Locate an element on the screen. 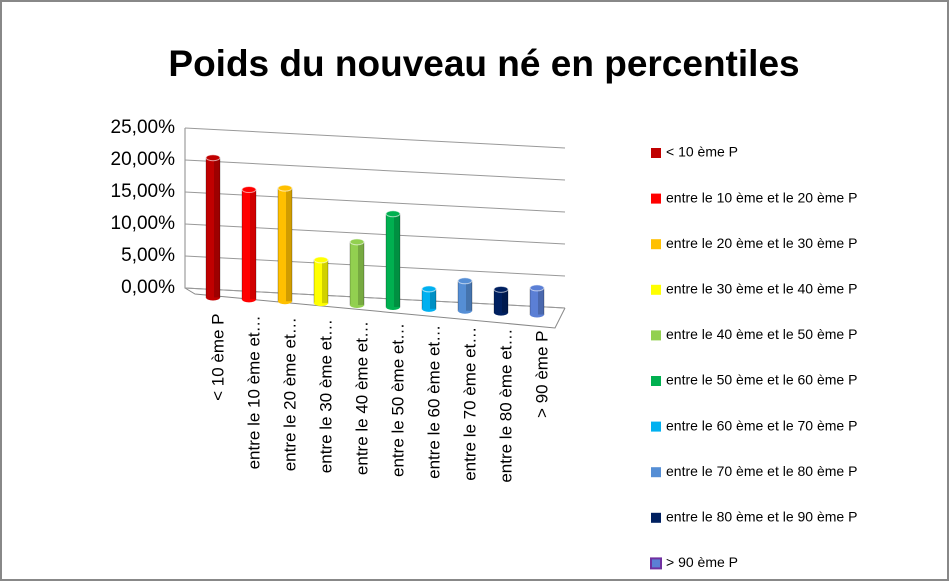  legend-label: < 10 ème P is located at coordinates (702, 152).